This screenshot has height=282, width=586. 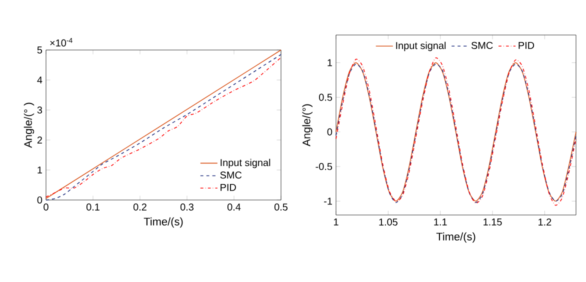 I want to click on x-tick-label: 0.4, so click(x=234, y=207).